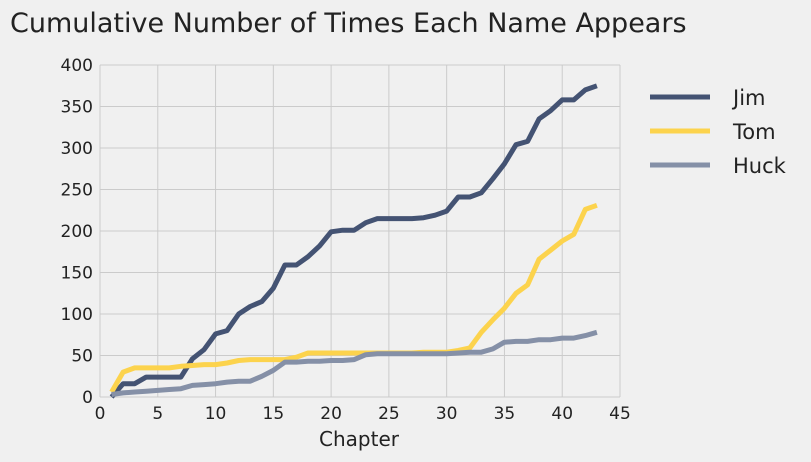  I want to click on y-tick-label: 200, so click(77, 232).